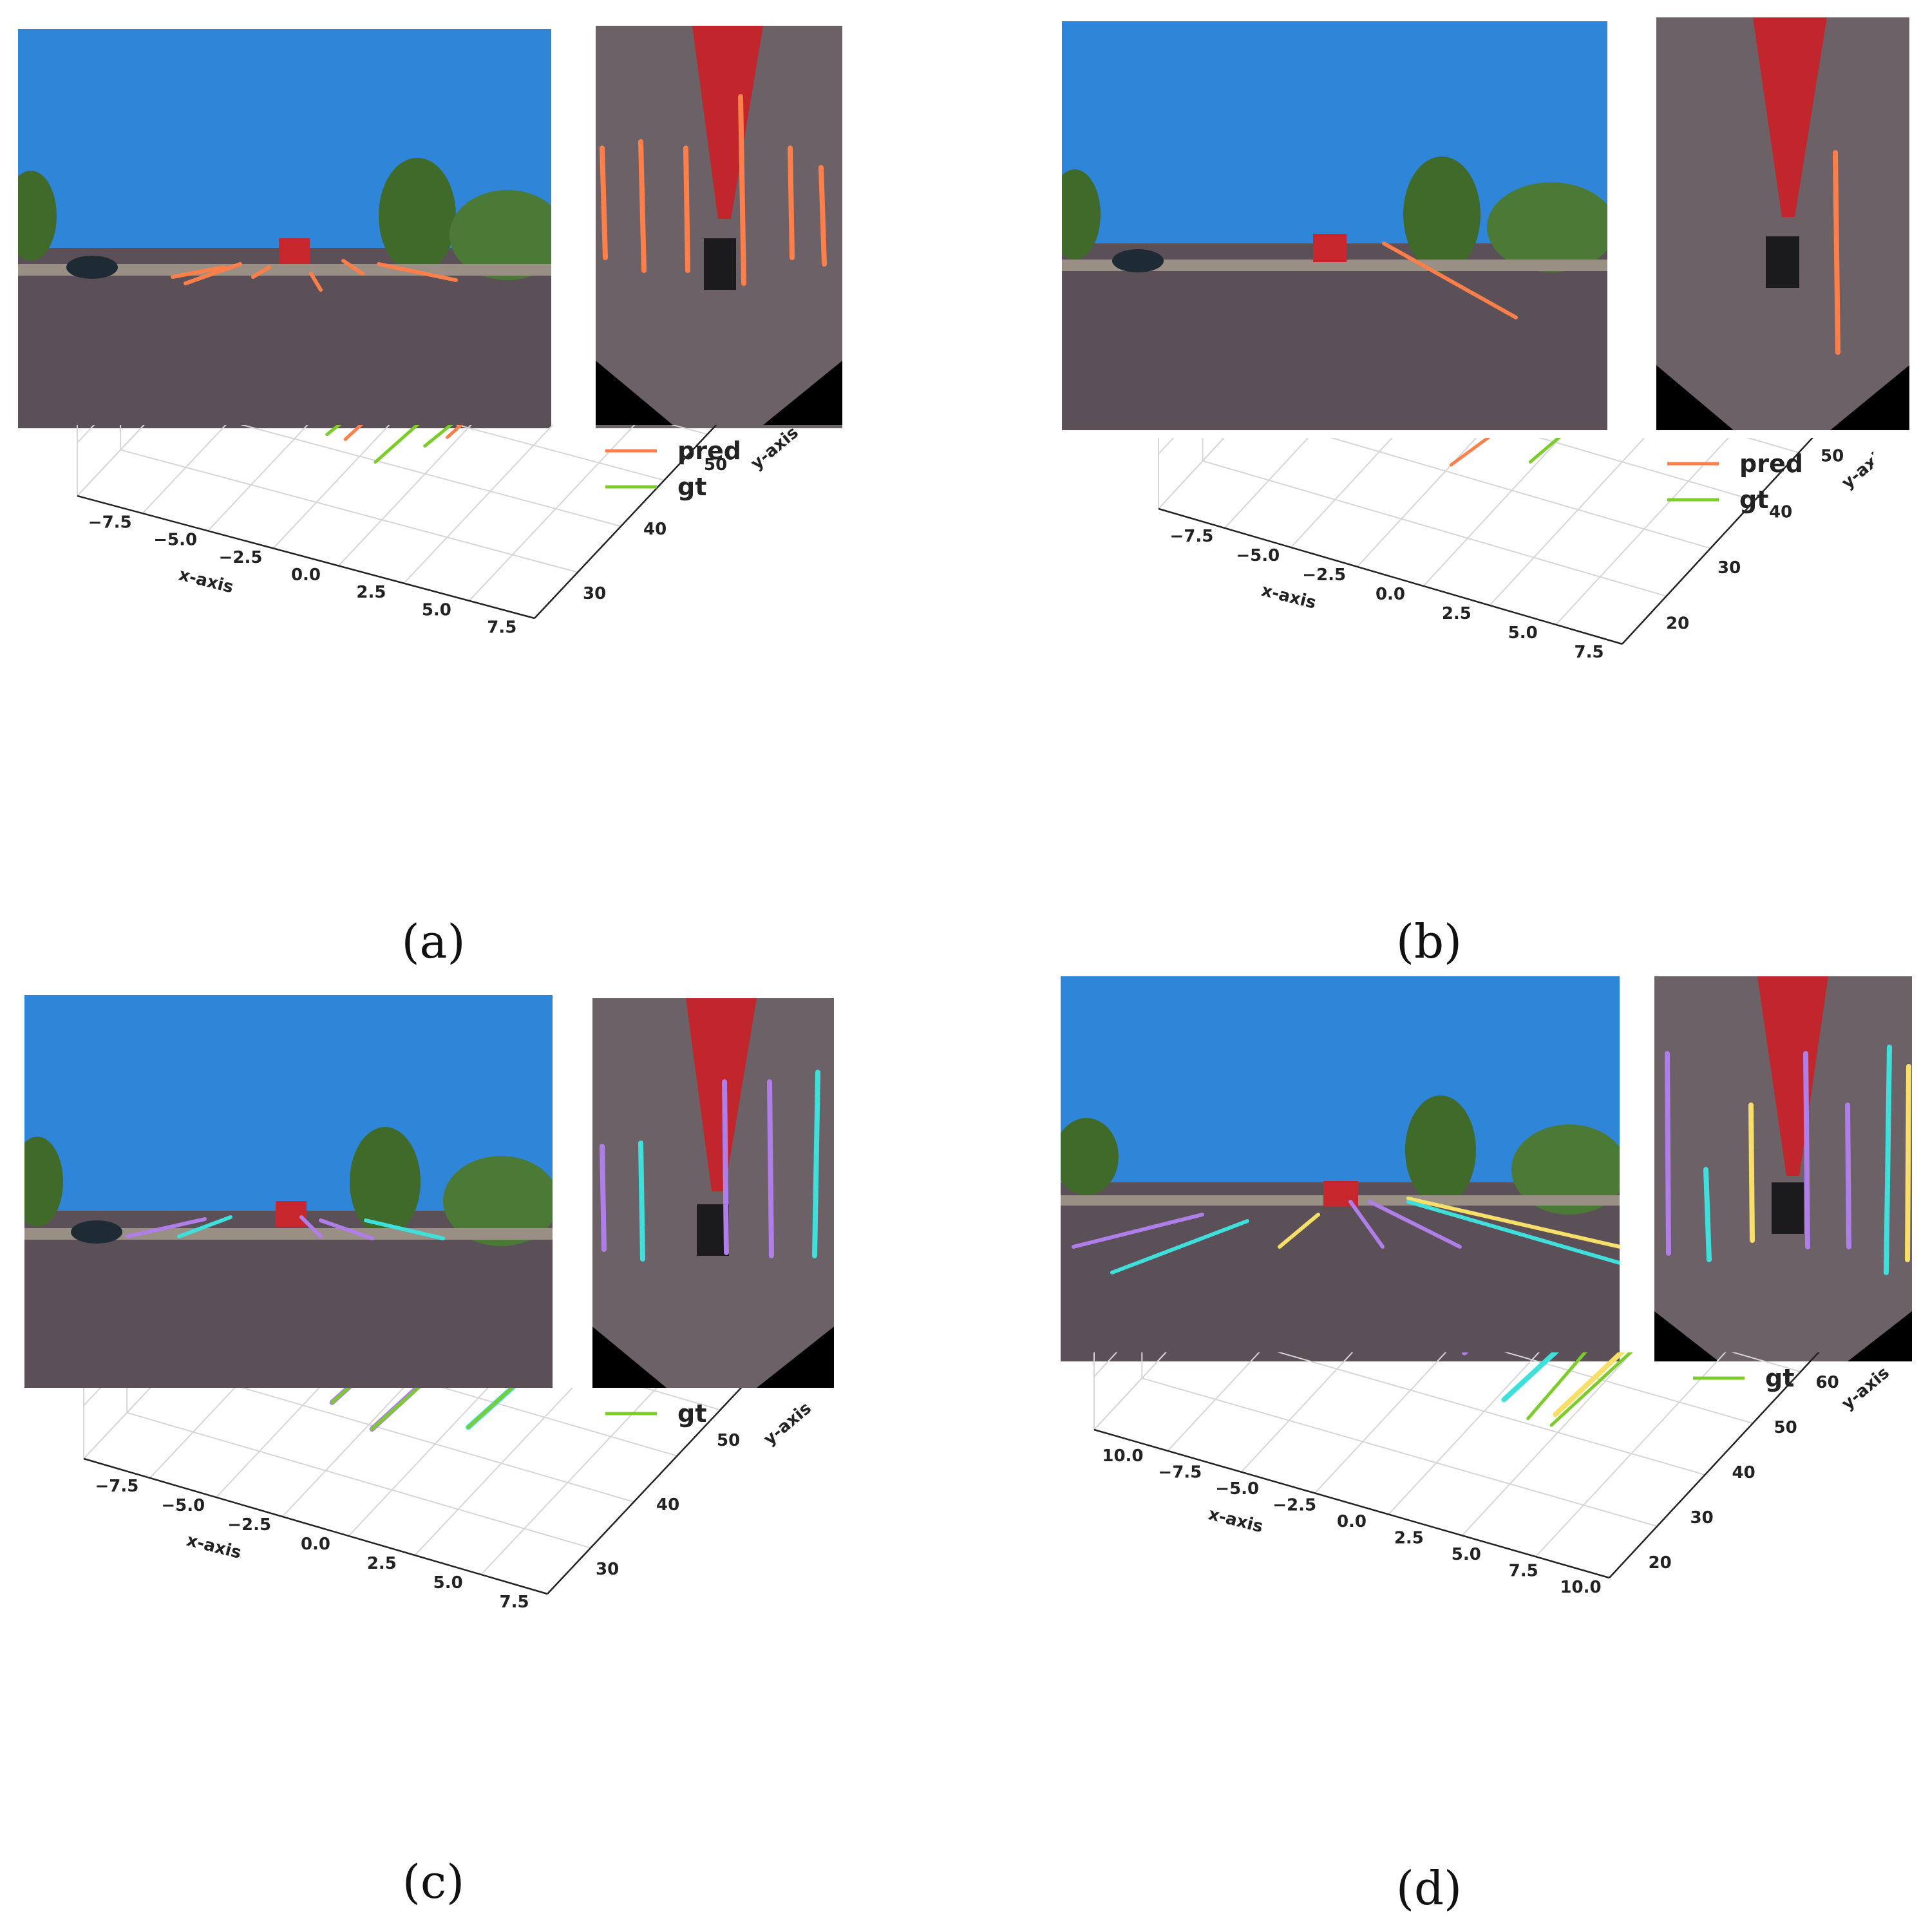 This screenshot has width=1930, height=1932. What do you see at coordinates (1677, 624) in the screenshot?
I see `y-tick-label: 20` at bounding box center [1677, 624].